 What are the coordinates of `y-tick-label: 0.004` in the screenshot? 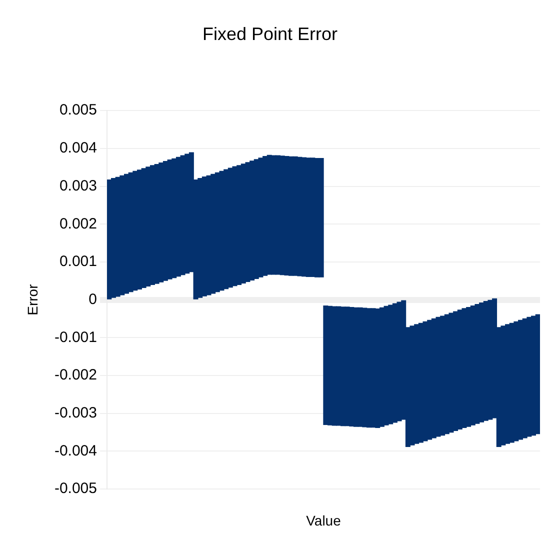 It's located at (78, 148).